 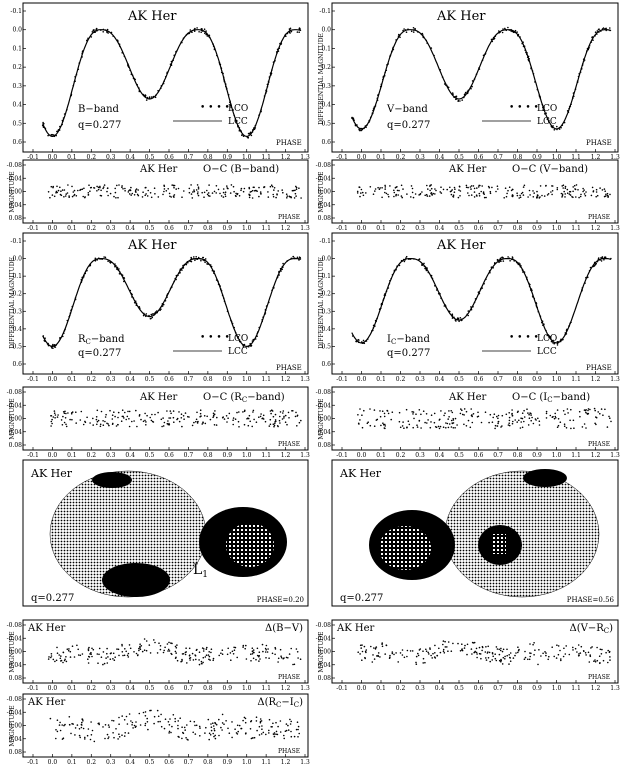 I want to click on x-tick-label: 0.8, so click(x=518, y=455).